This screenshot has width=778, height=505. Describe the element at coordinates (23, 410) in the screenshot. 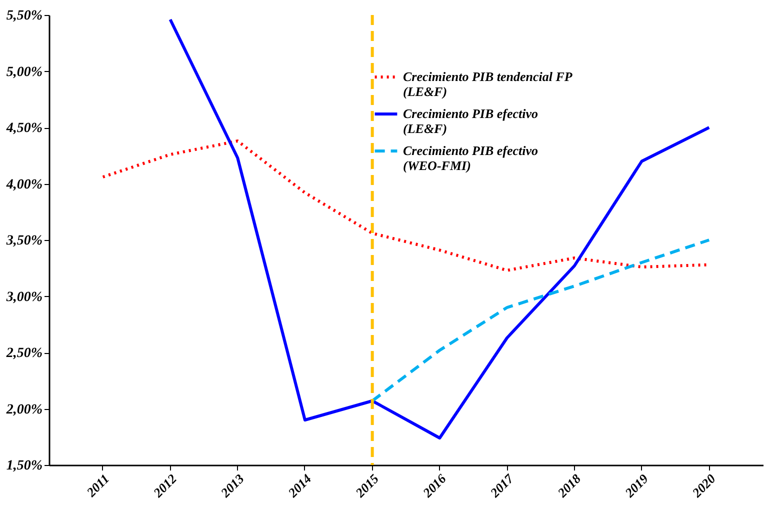

I see `y-tick-label: 2,00%` at that location.